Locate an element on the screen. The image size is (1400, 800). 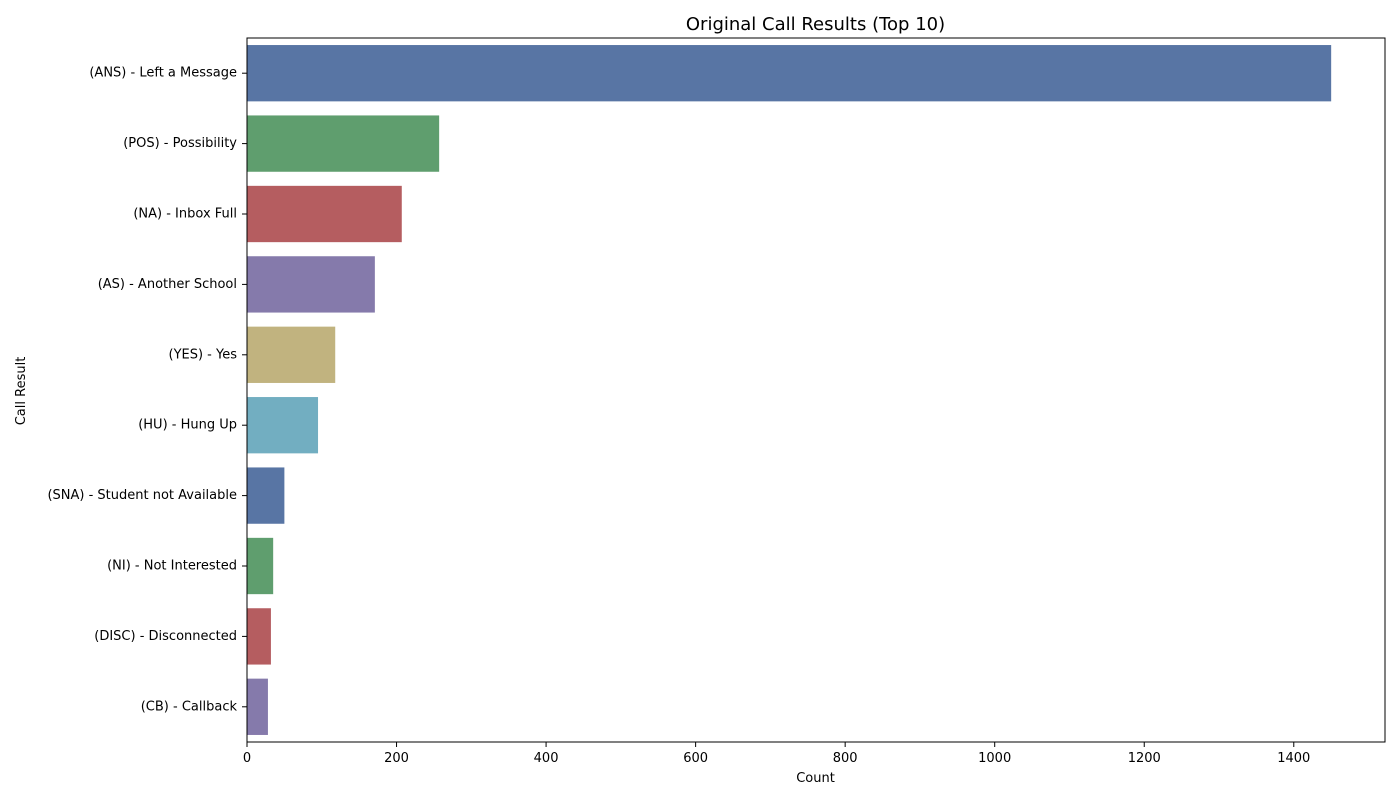
y-tick-label: (HU) - Hung Up is located at coordinates (187, 425).